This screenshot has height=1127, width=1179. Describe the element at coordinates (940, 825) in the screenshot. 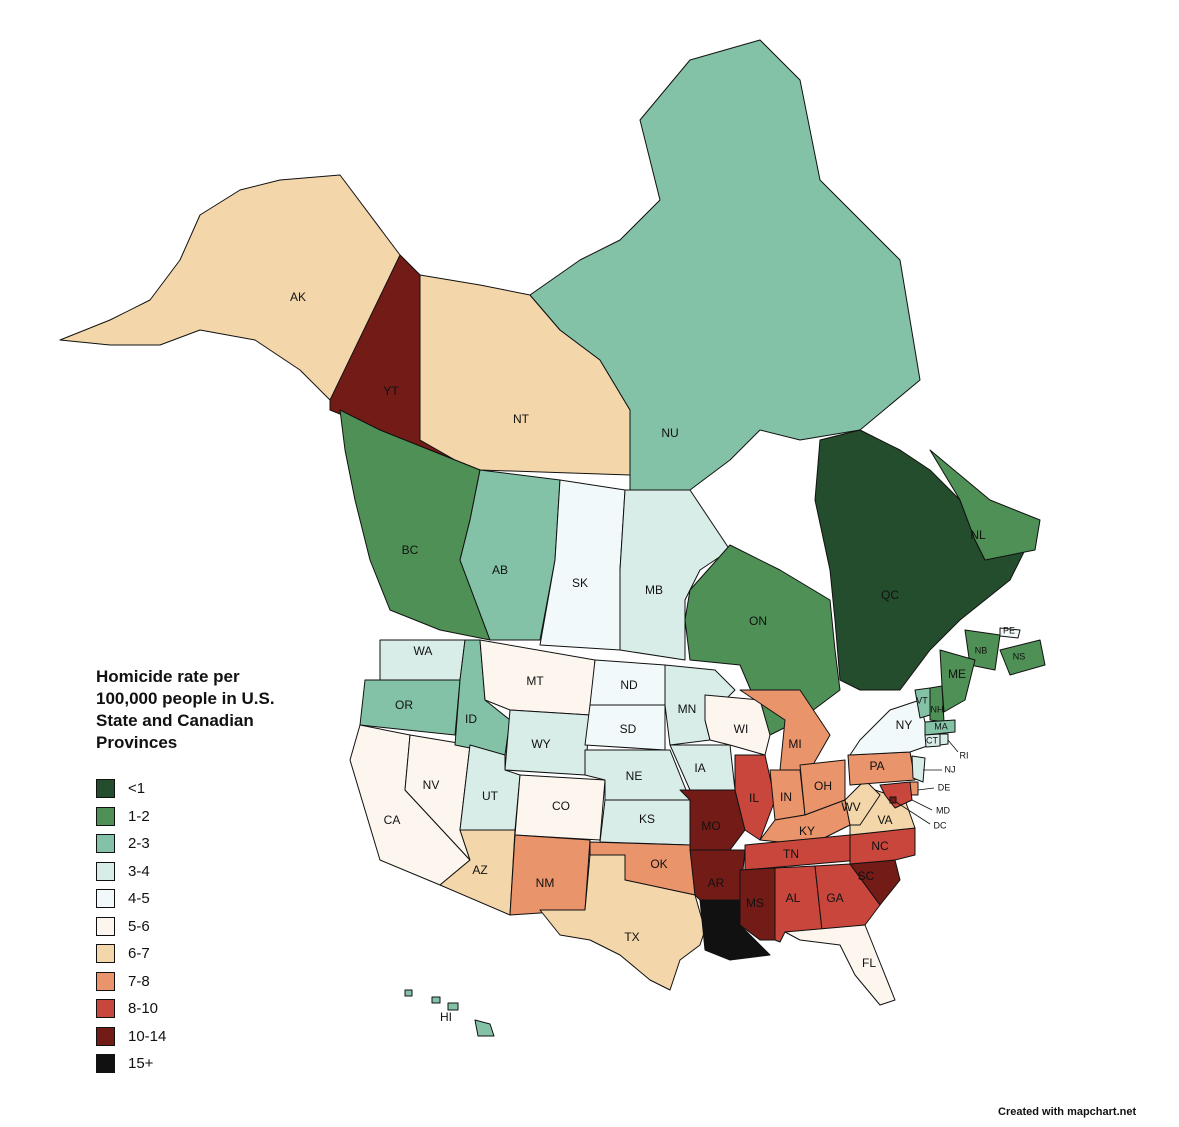

I see `label-DC: DC` at that location.